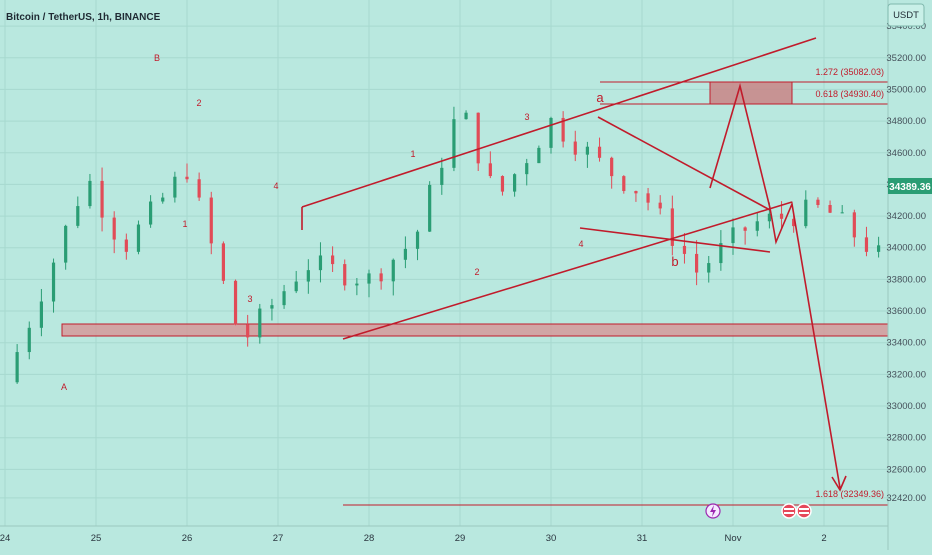 The height and width of the screenshot is (555, 932). I want to click on price-tick-label: 35400.00, so click(906, 26).